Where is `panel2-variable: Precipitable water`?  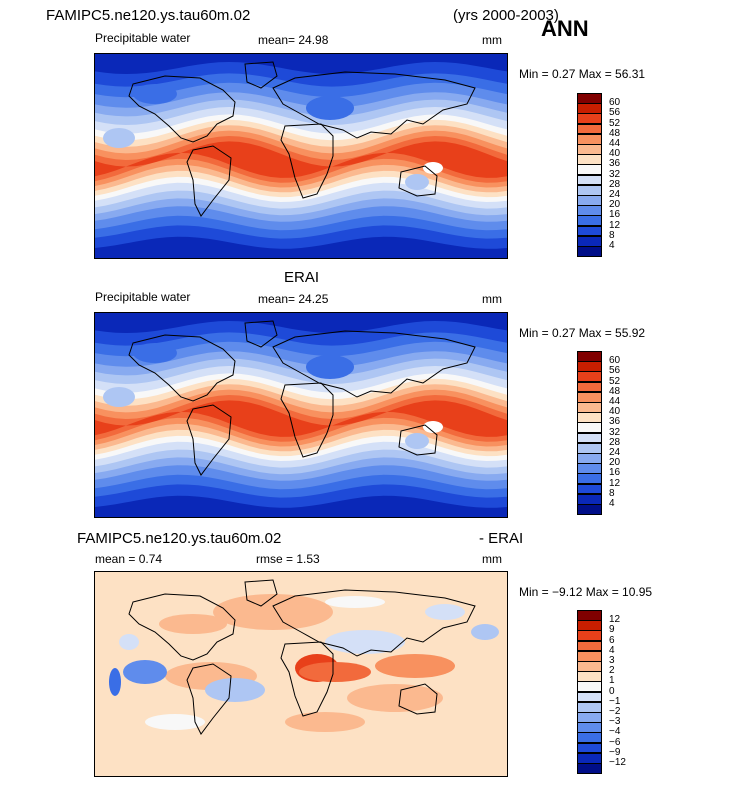 panel2-variable: Precipitable water is located at coordinates (143, 297).